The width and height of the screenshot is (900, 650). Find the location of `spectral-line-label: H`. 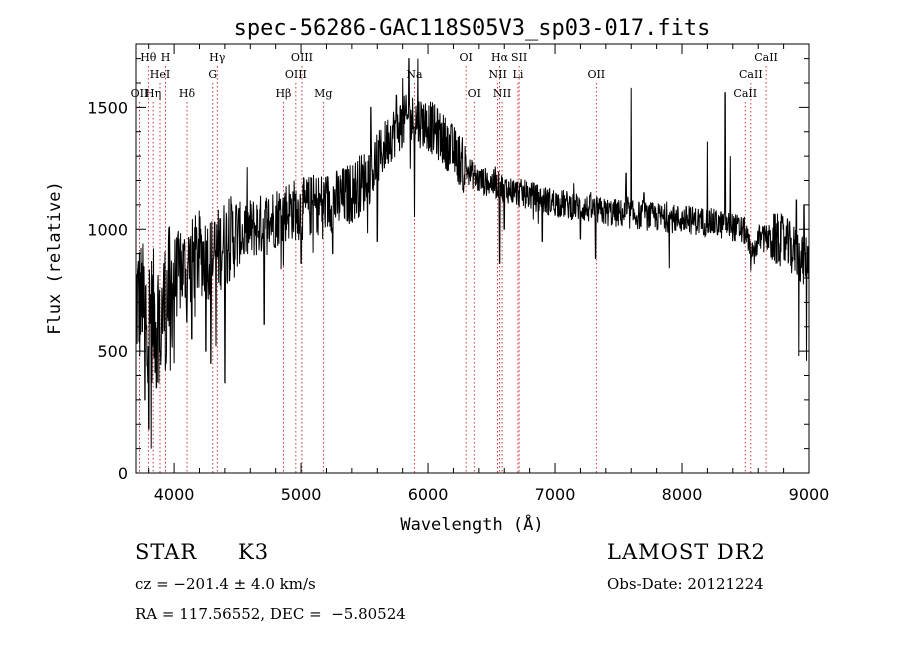

spectral-line-label: H is located at coordinates (166, 57).